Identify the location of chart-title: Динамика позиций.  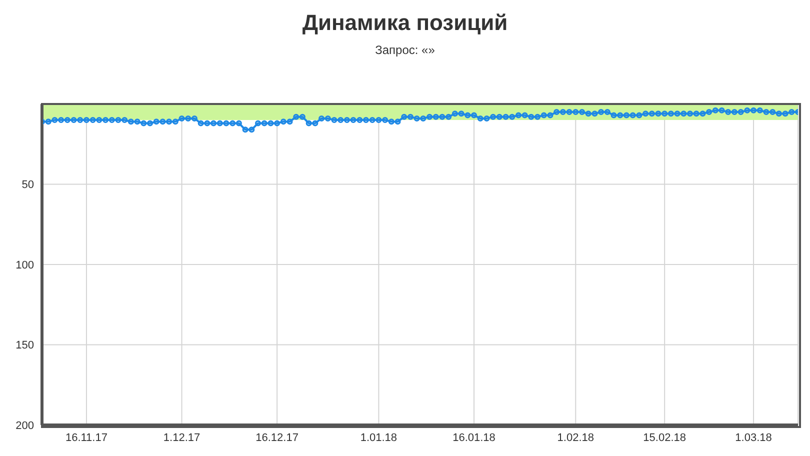
(405, 23).